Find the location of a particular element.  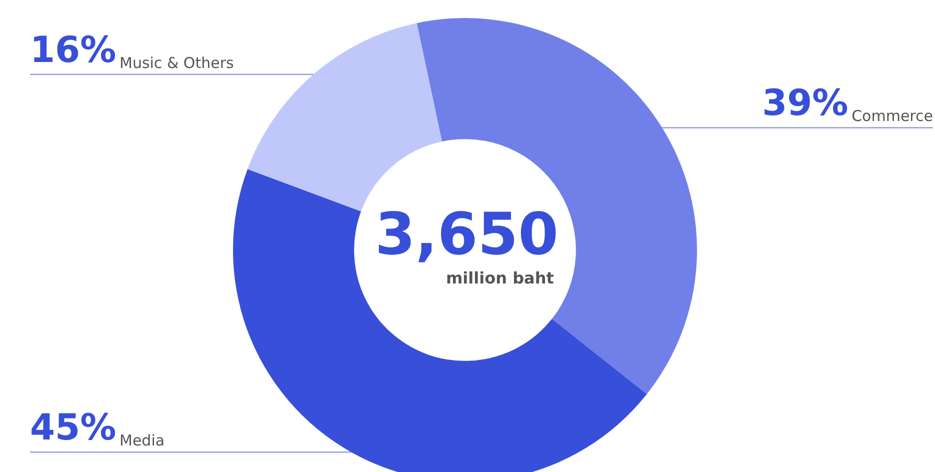

slice-label: Music & Others is located at coordinates (177, 63).